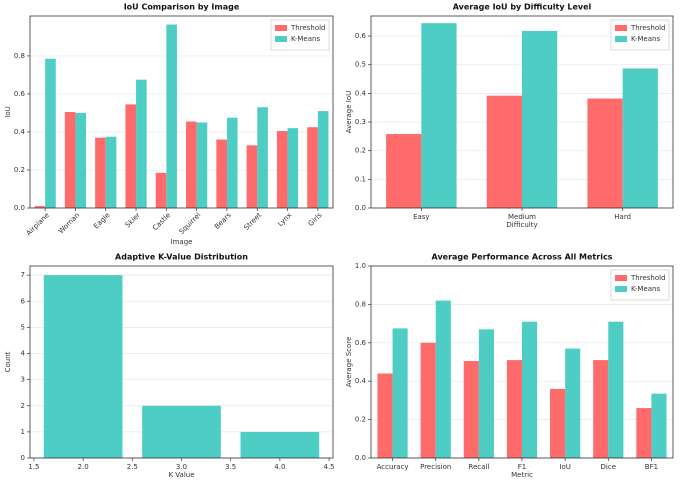 This screenshot has height=484, width=680. I want to click on x-tick-label: Easy, so click(421, 217).